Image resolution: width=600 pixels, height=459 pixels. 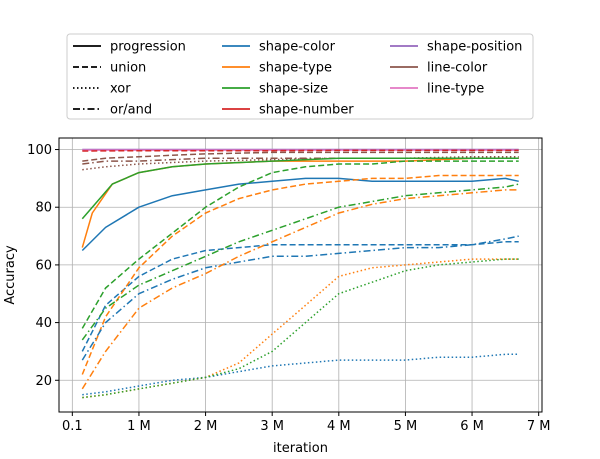 I want to click on x-axis-label: iteration, so click(x=300, y=448).